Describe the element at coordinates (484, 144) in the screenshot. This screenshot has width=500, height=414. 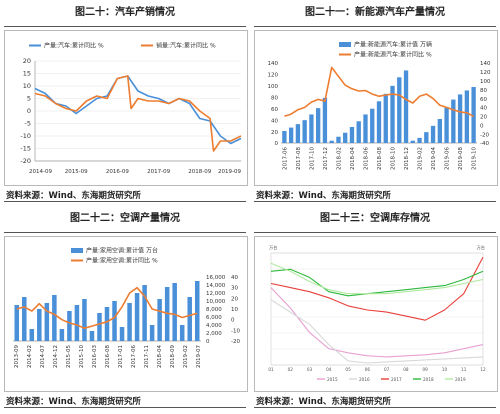
I see `y-tick-label-right: -40` at that location.